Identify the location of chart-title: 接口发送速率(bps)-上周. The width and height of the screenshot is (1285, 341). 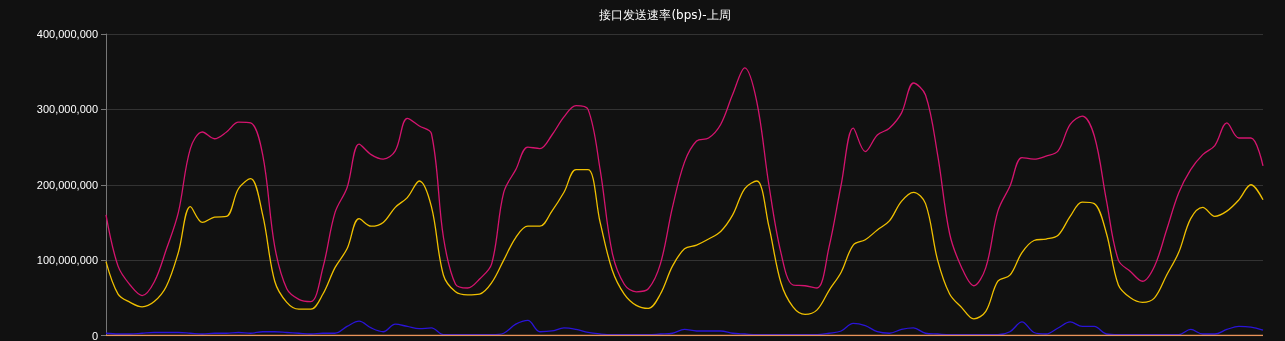
(665, 15).